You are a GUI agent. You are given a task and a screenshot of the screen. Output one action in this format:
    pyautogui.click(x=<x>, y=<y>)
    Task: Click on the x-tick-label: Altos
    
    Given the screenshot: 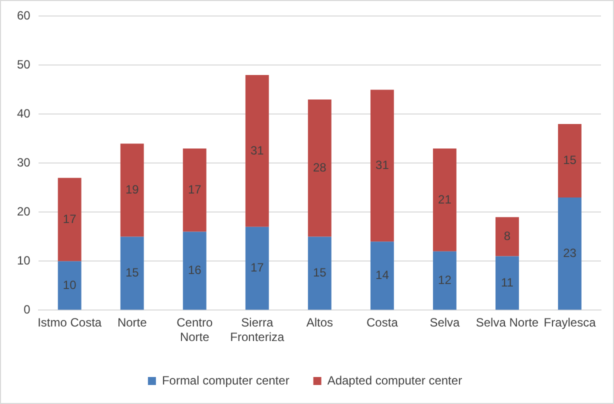 What is the action you would take?
    pyautogui.click(x=320, y=323)
    